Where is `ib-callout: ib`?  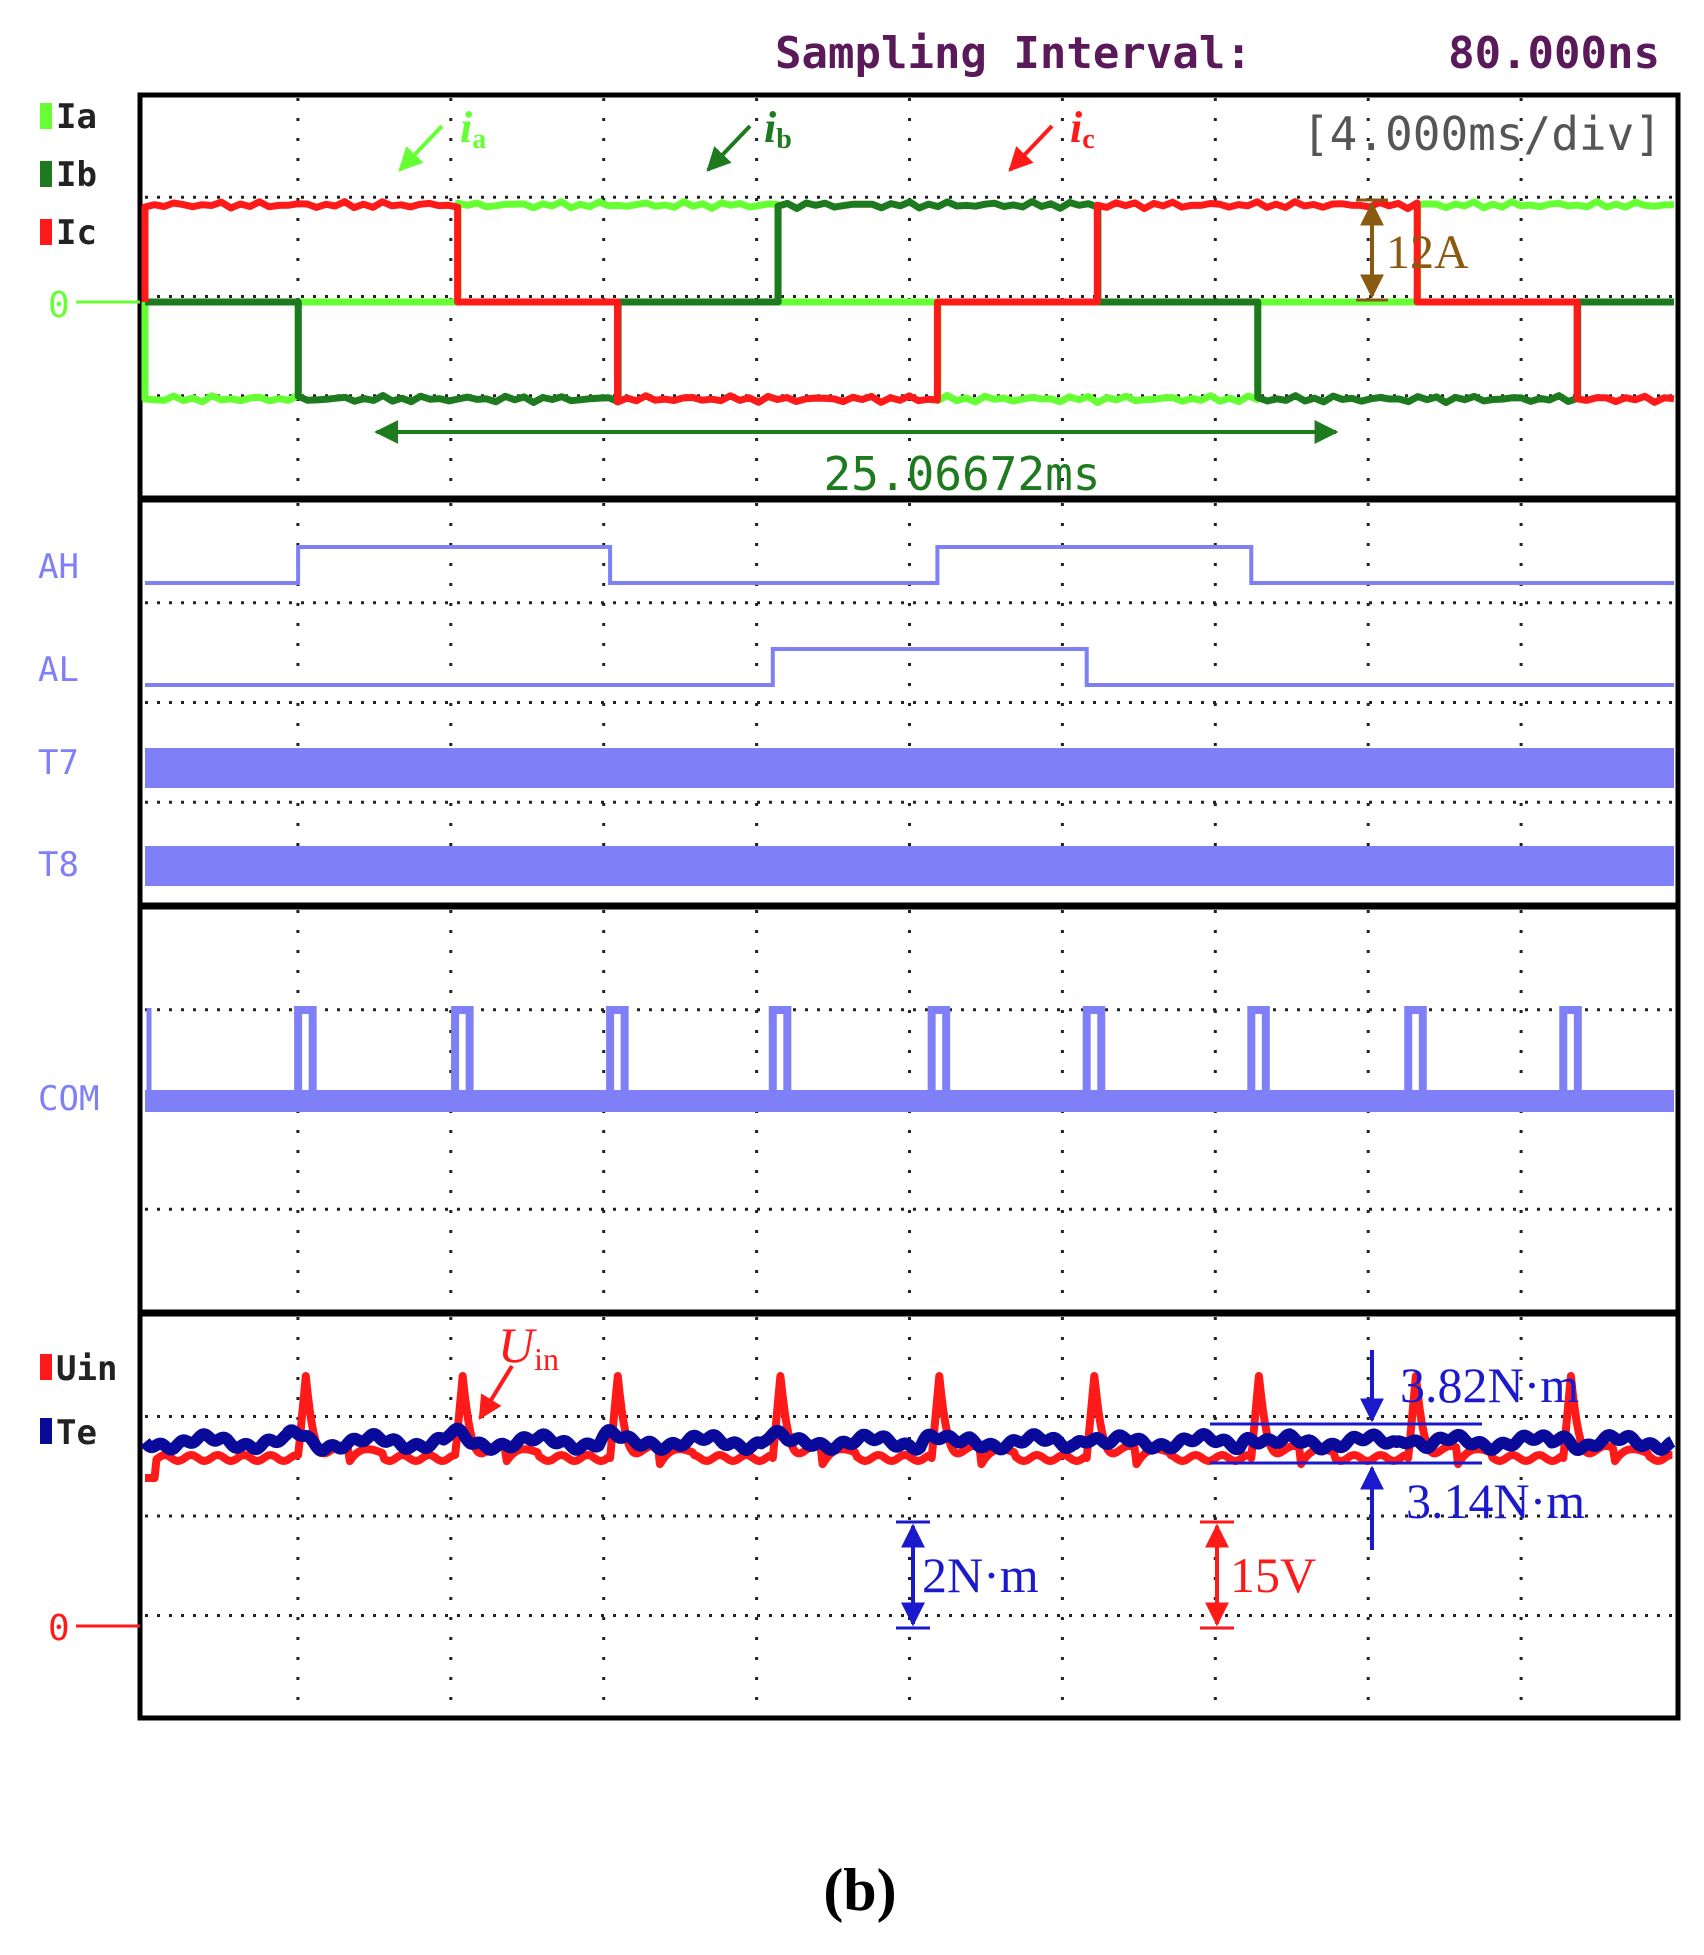 ib-callout: ib is located at coordinates (778, 129).